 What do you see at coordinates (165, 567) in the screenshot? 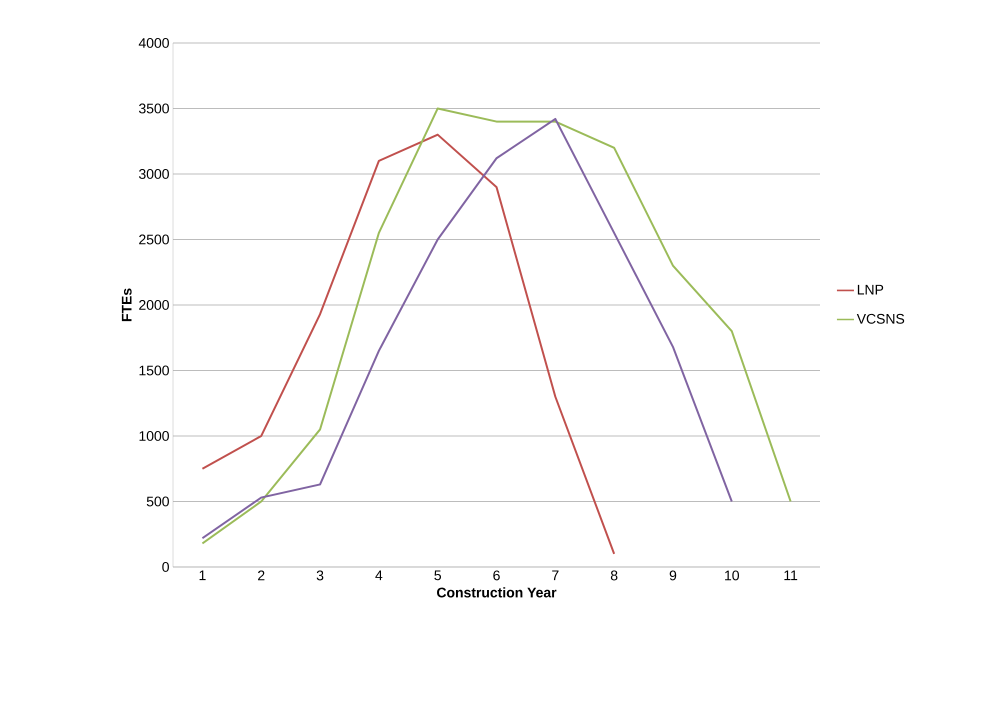
I see `y-tick-label: 0` at bounding box center [165, 567].